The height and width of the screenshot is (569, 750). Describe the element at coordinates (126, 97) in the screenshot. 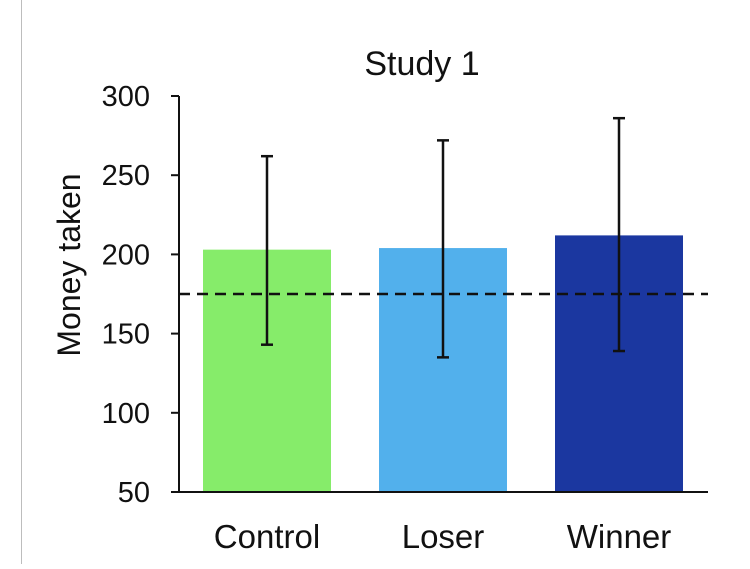

I see `y-tick-label-300: 300` at that location.